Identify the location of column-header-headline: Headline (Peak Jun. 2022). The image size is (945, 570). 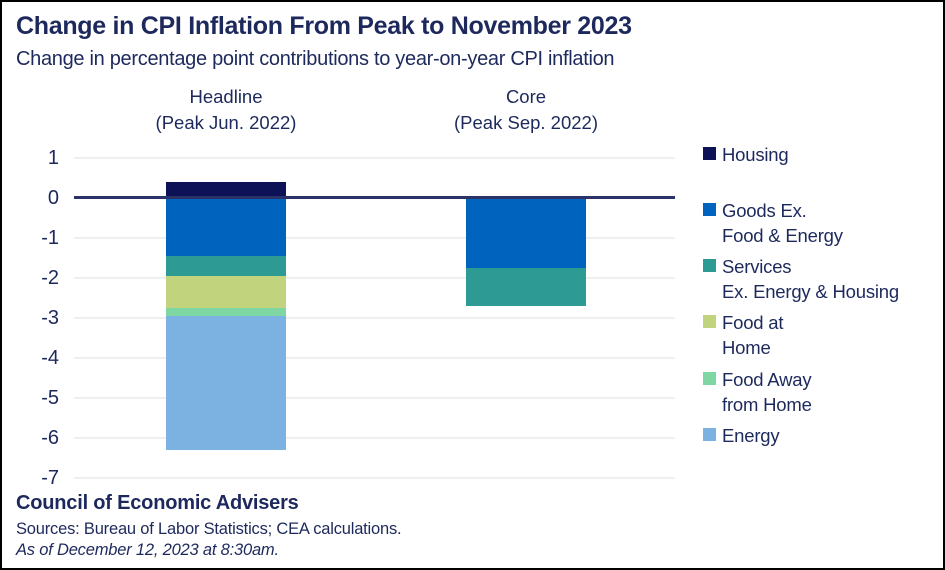
(226, 110).